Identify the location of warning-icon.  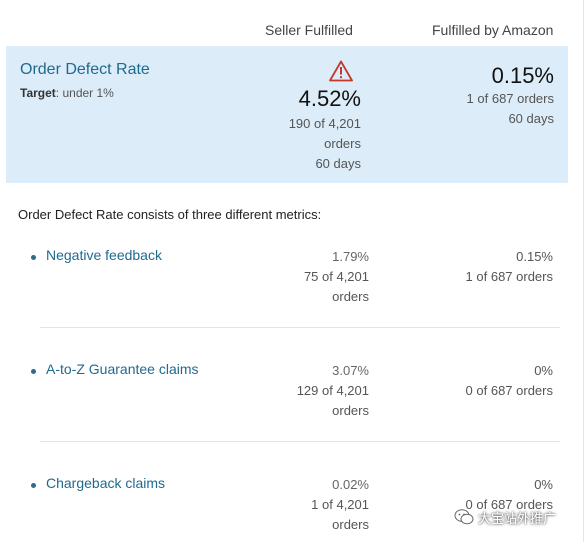
(341, 71).